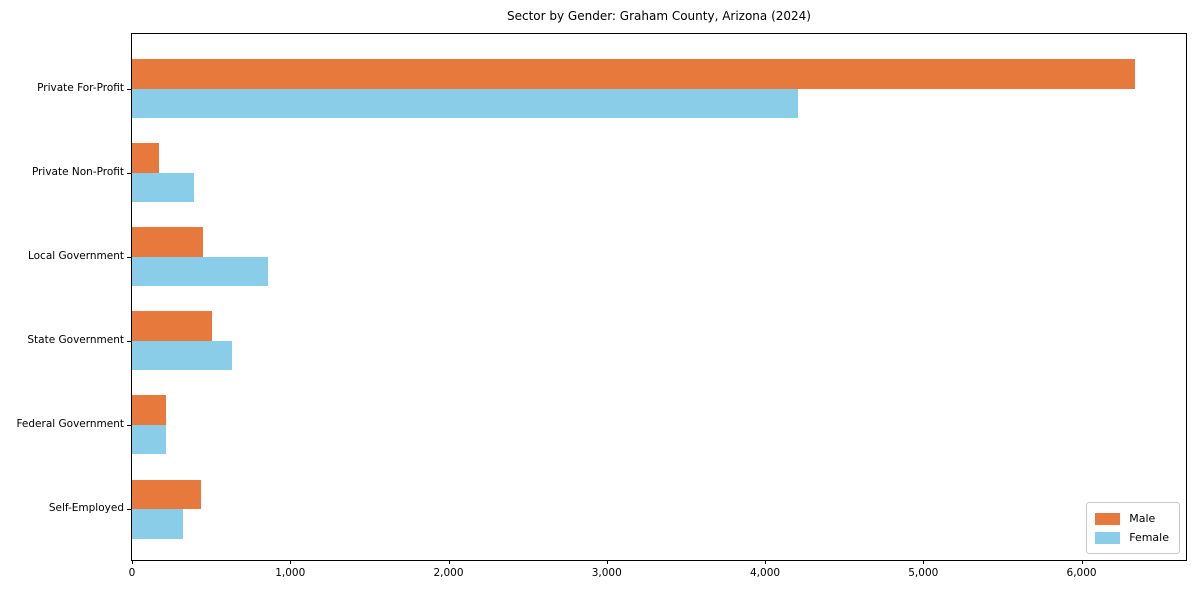 Image resolution: width=1200 pixels, height=600 pixels. I want to click on bar-male-local-government, so click(168, 242).